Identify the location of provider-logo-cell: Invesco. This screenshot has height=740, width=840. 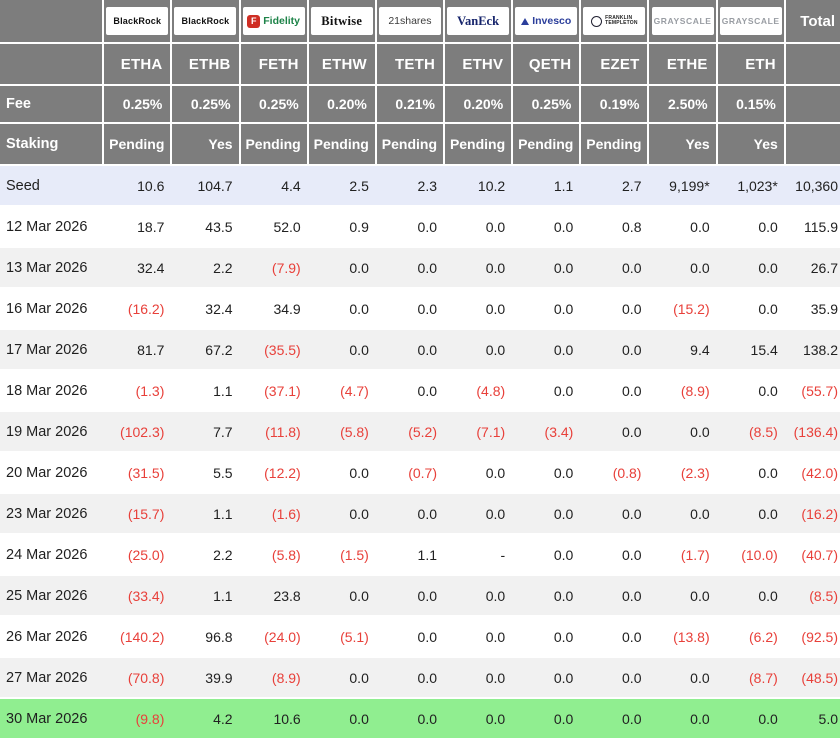
(547, 22).